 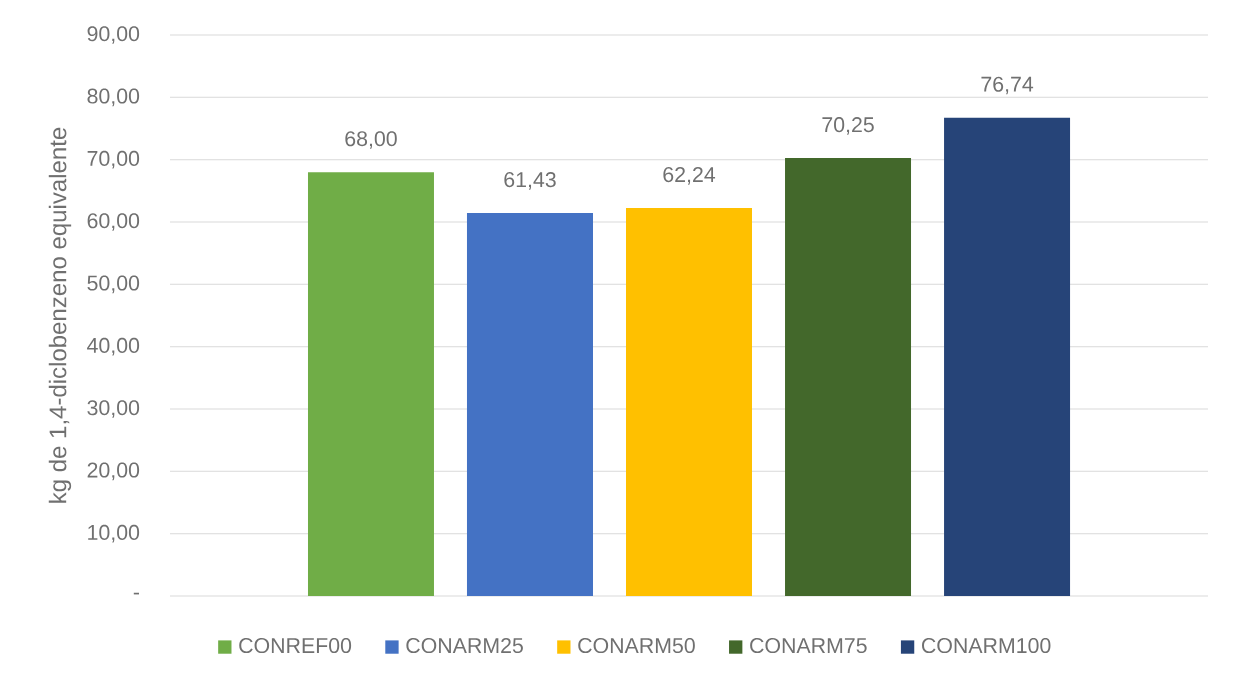 What do you see at coordinates (113, 284) in the screenshot?
I see `y-tick-label: 50,00` at bounding box center [113, 284].